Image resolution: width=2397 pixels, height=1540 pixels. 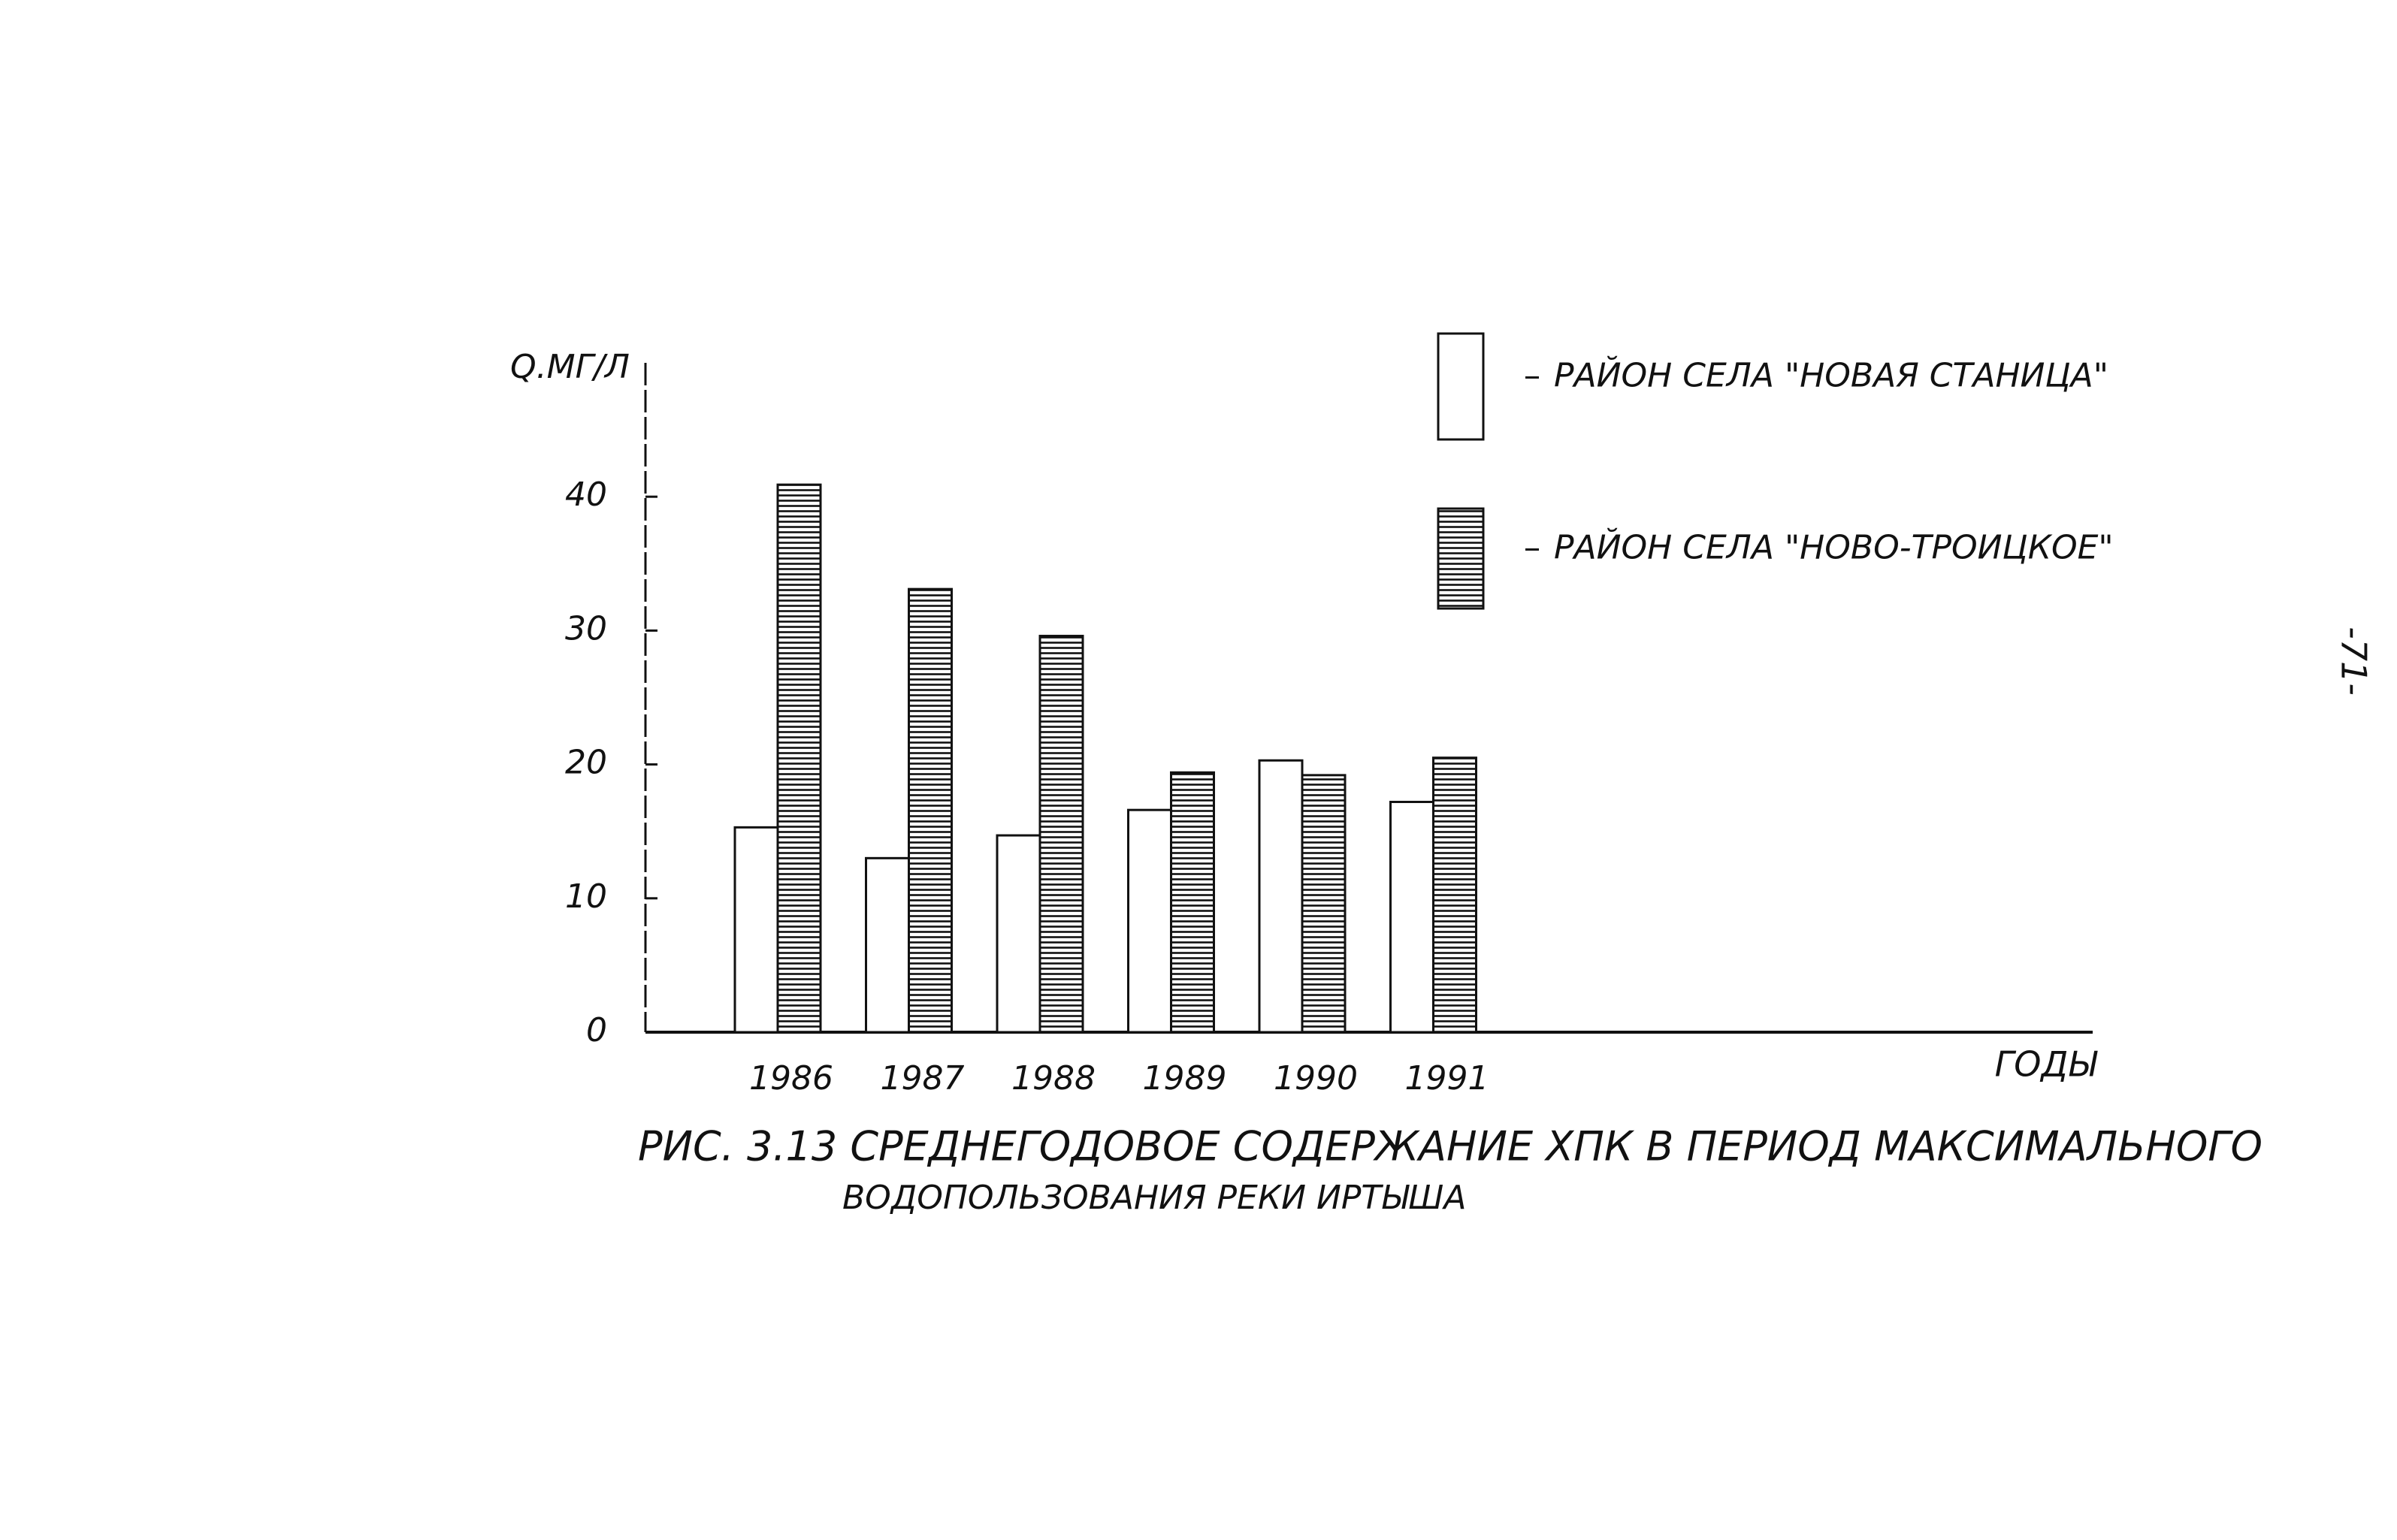 I want to click on y-tick-label: 10, so click(x=586, y=896).